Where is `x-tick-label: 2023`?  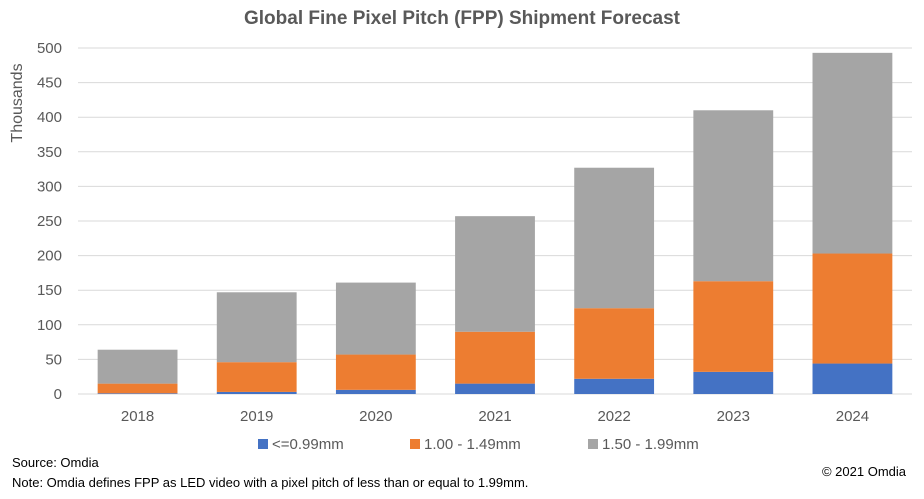
x-tick-label: 2023 is located at coordinates (733, 416).